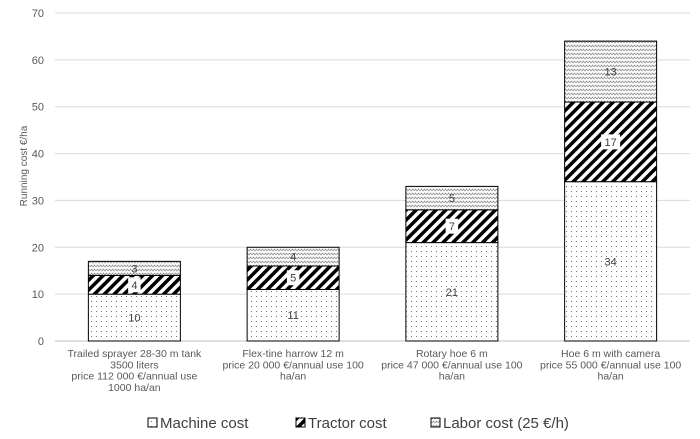  I want to click on legend-label-labor-cost-25-h: Labor cost (25 €/h), so click(506, 423).